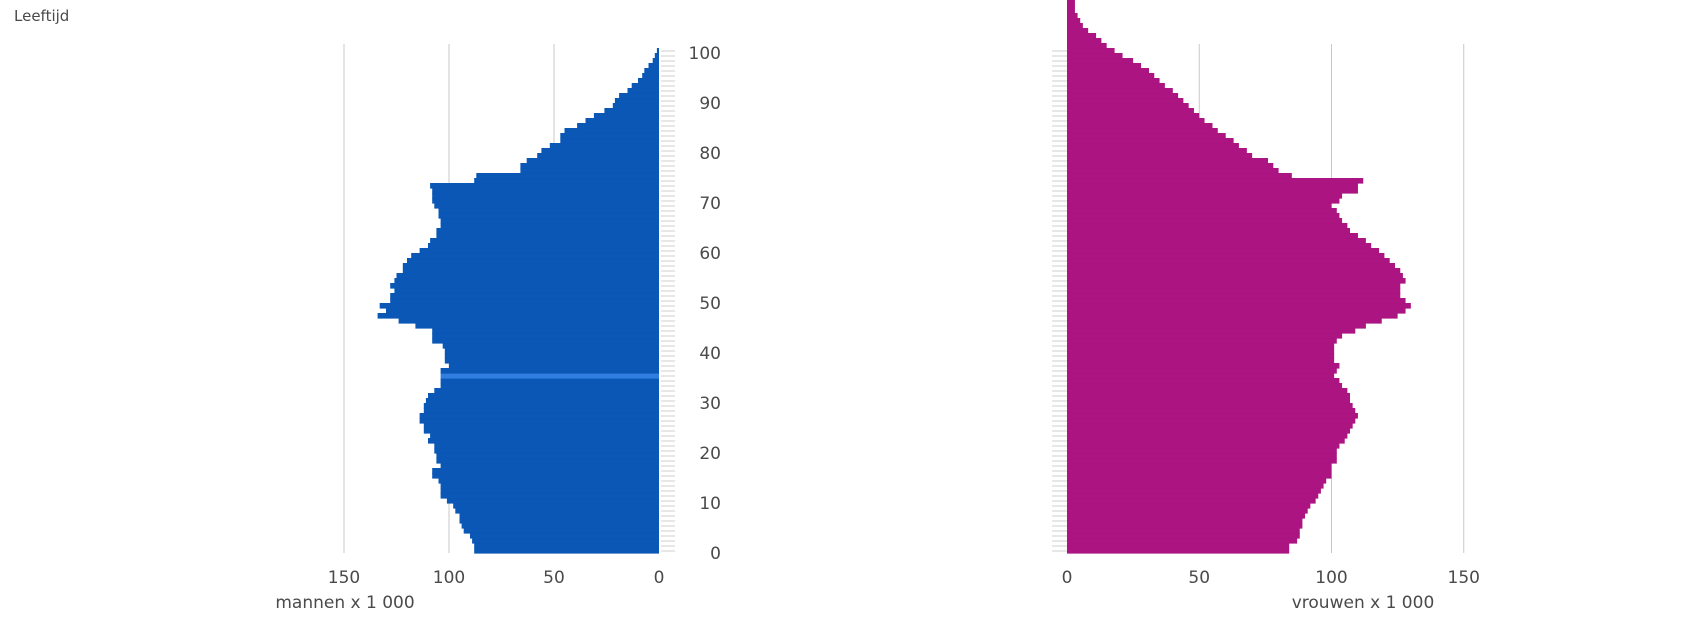 Image resolution: width=1691 pixels, height=617 pixels. What do you see at coordinates (344, 578) in the screenshot?
I see `men-x-tick-label: 150` at bounding box center [344, 578].